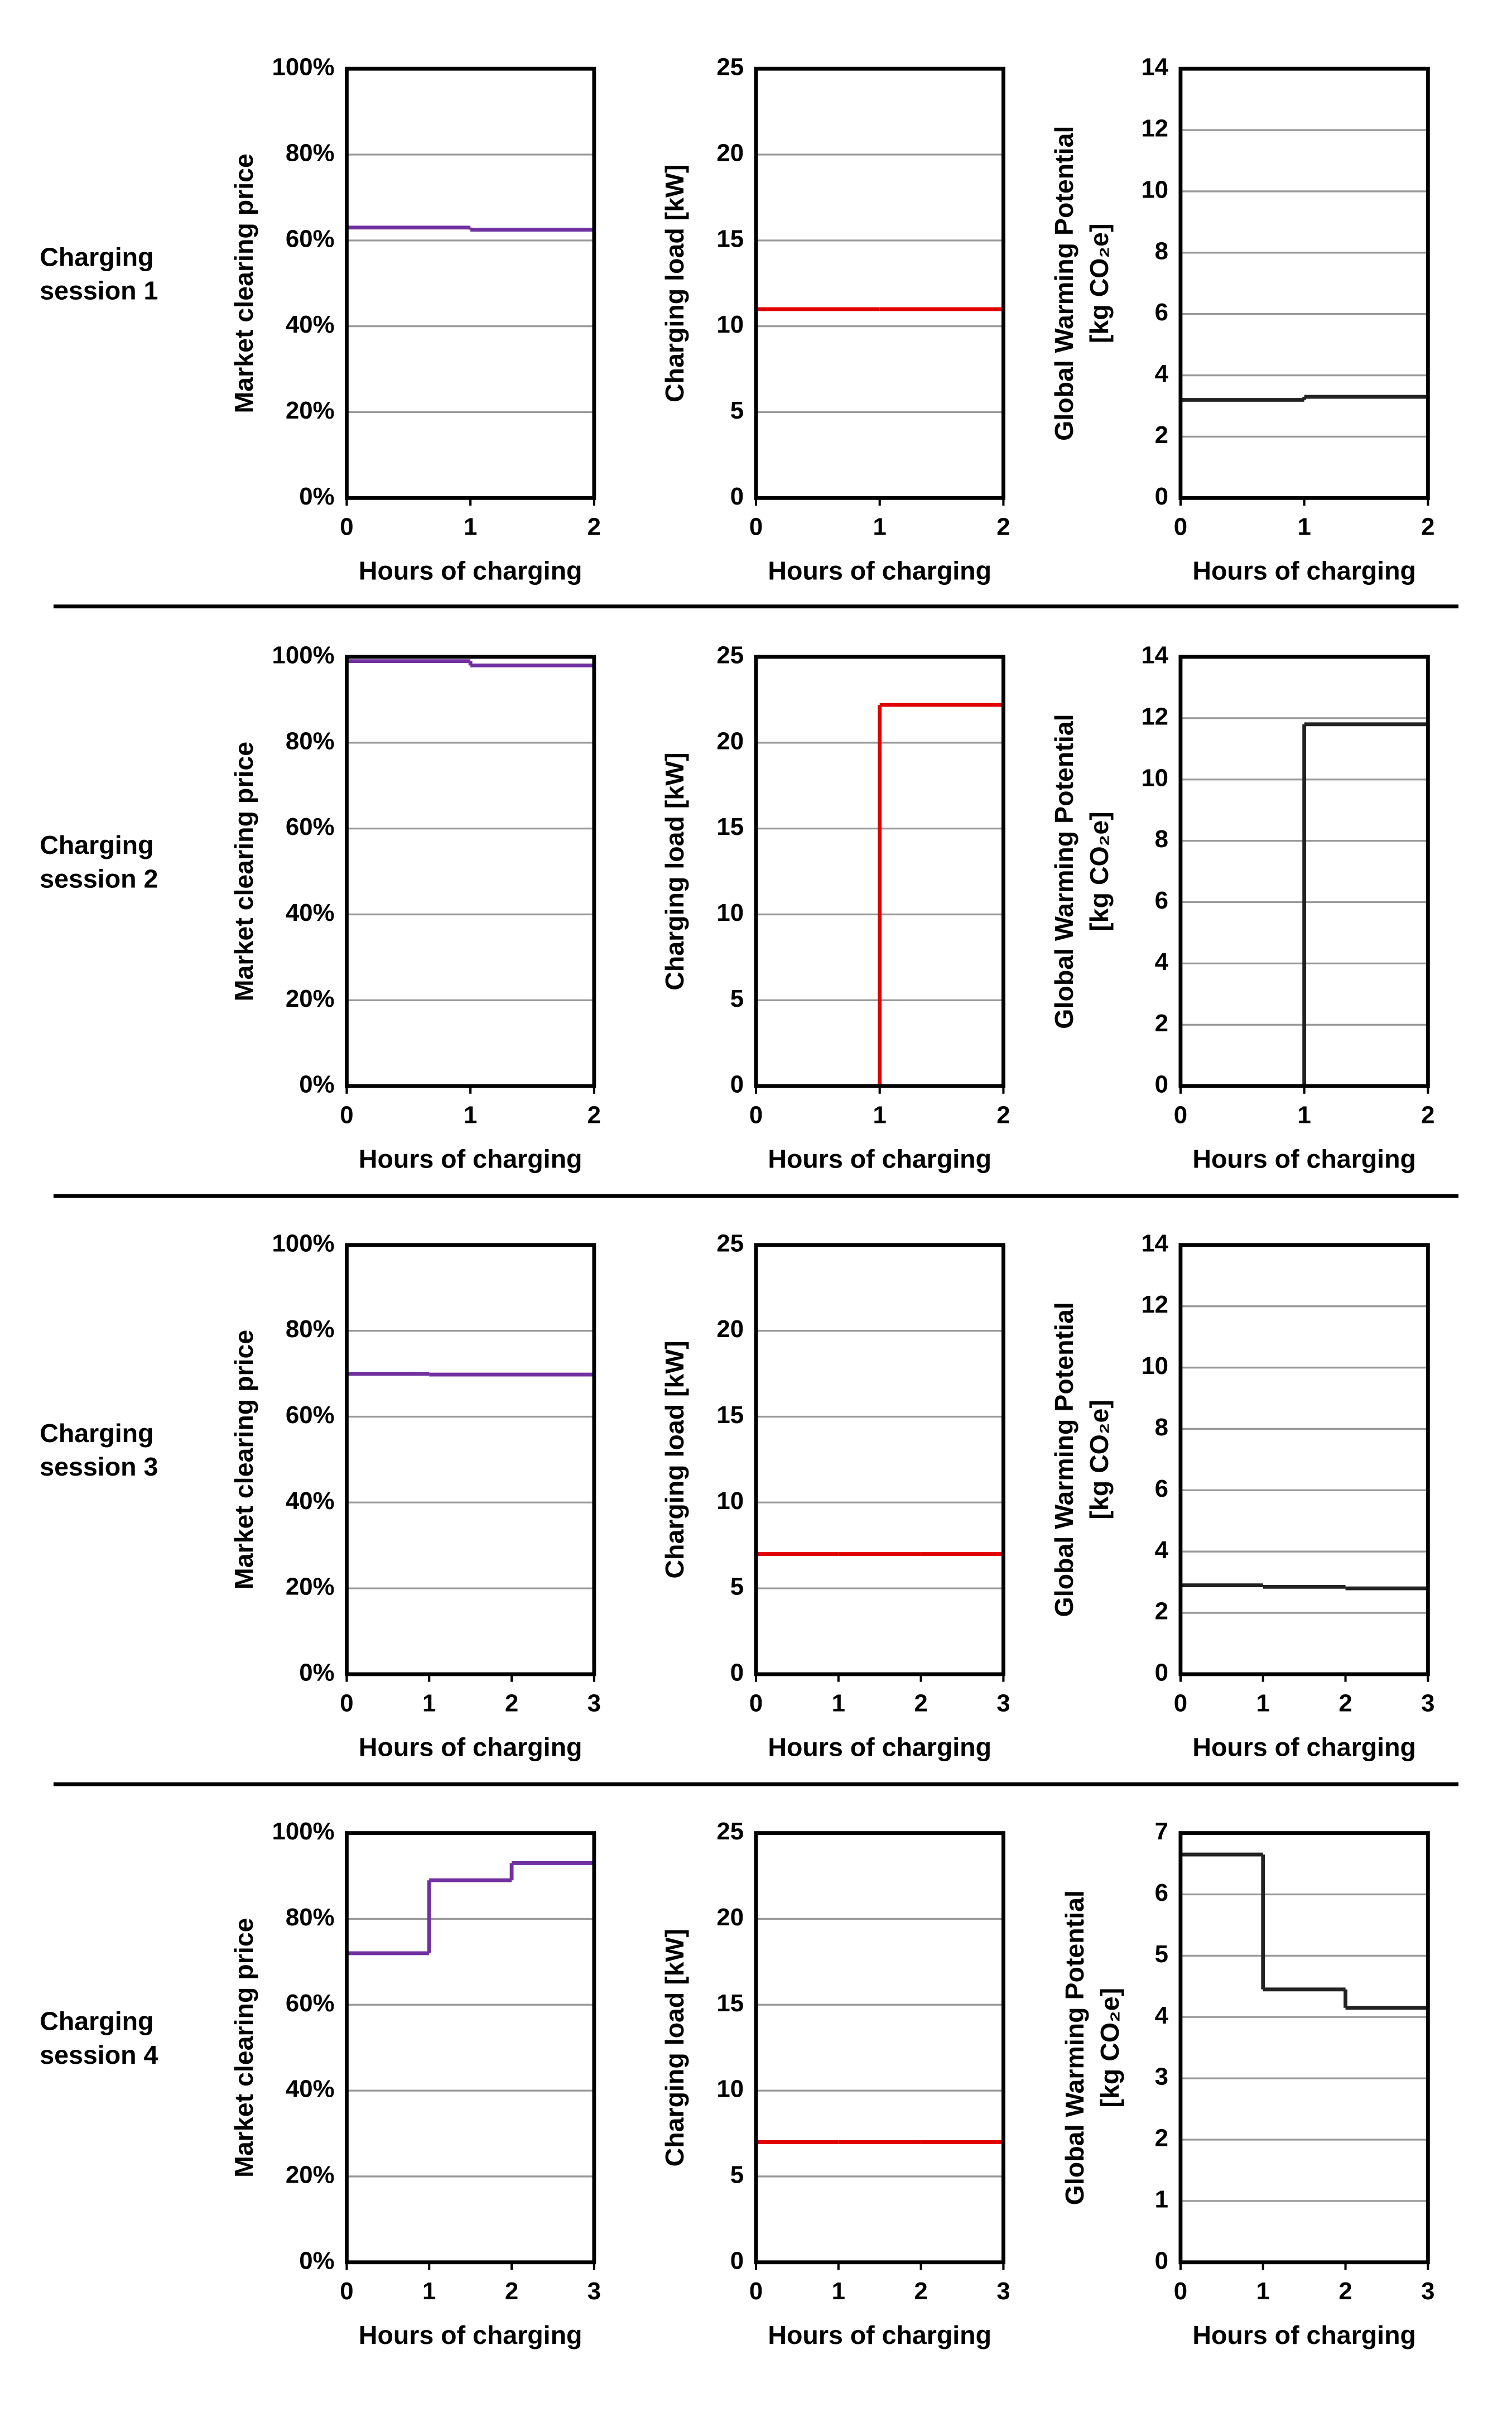  I want to click on session-label-box: Charging session 1, so click(99, 273).